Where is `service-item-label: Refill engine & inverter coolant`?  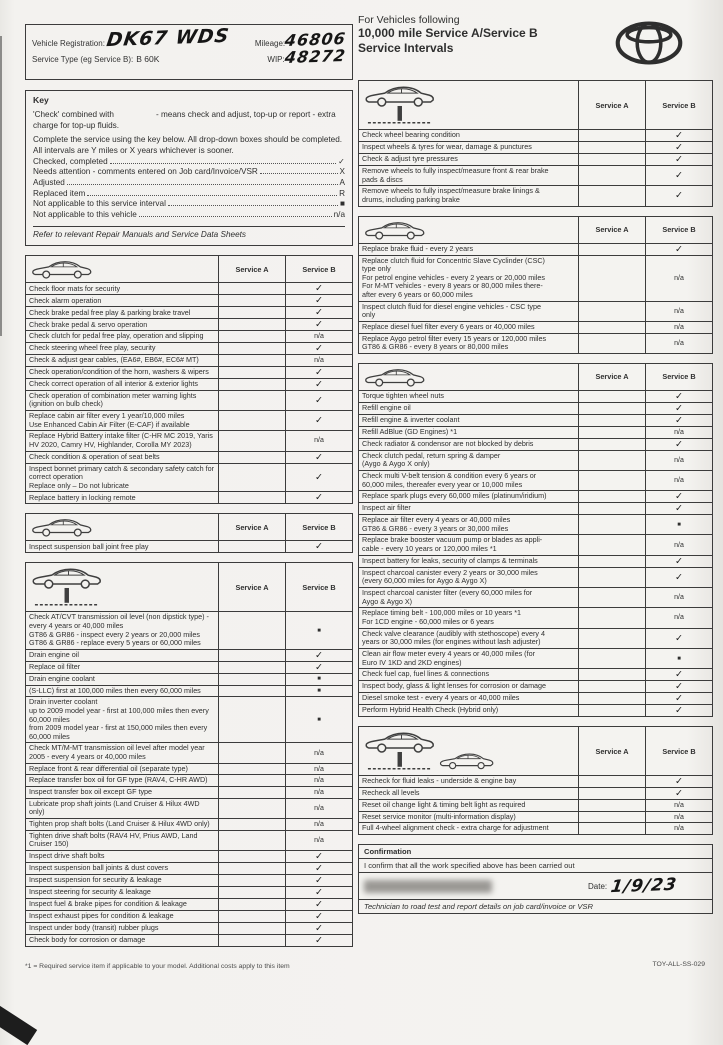
service-item-label: Refill engine & inverter coolant is located at coordinates (468, 420).